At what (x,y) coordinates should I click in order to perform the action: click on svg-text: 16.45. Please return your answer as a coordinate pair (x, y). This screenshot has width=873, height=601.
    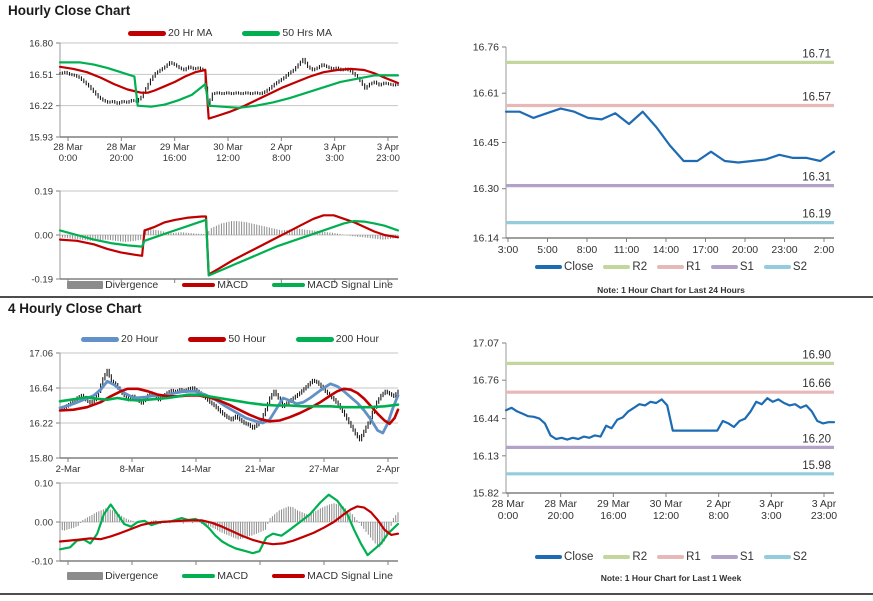
    Looking at the image, I should click on (486, 143).